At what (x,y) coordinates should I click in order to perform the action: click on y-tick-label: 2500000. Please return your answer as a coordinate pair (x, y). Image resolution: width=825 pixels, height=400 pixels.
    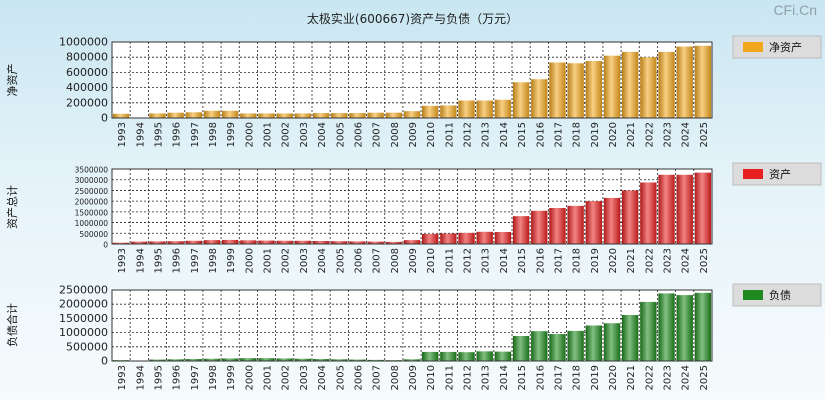
    Looking at the image, I should click on (92, 191).